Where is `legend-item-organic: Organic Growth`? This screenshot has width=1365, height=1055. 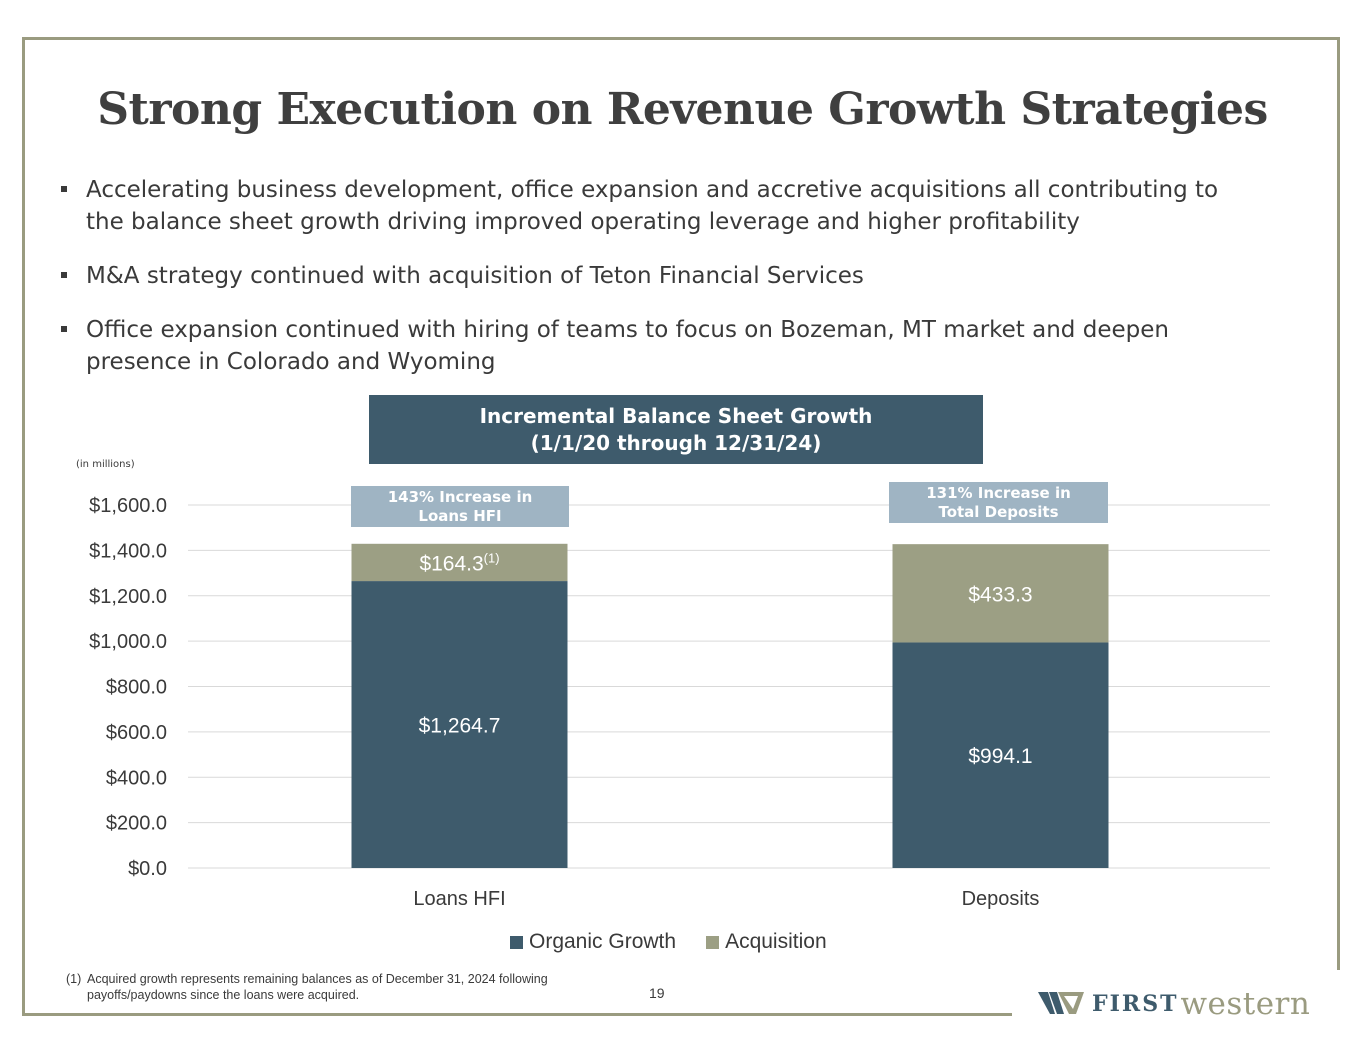
legend-item-organic: Organic Growth is located at coordinates (593, 942).